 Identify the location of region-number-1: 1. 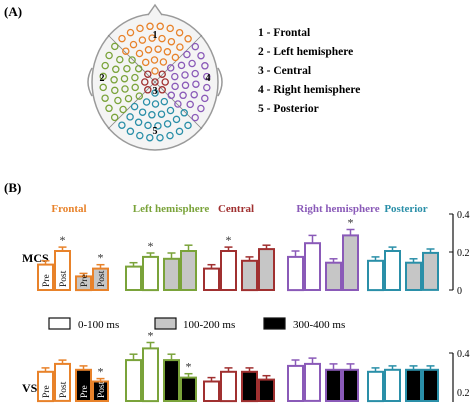
(155, 35).